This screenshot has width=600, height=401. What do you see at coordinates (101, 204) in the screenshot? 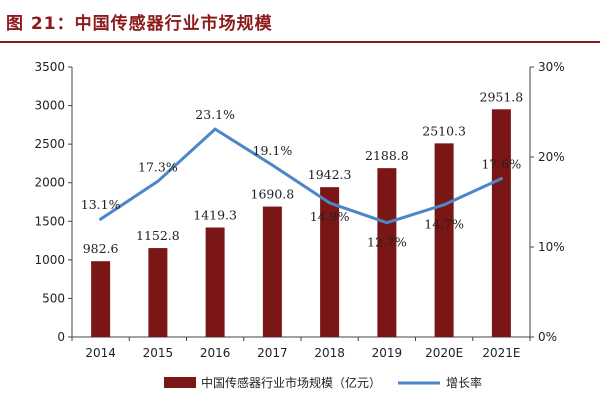
I see `growth-rate-label: 13.1%` at bounding box center [101, 204].